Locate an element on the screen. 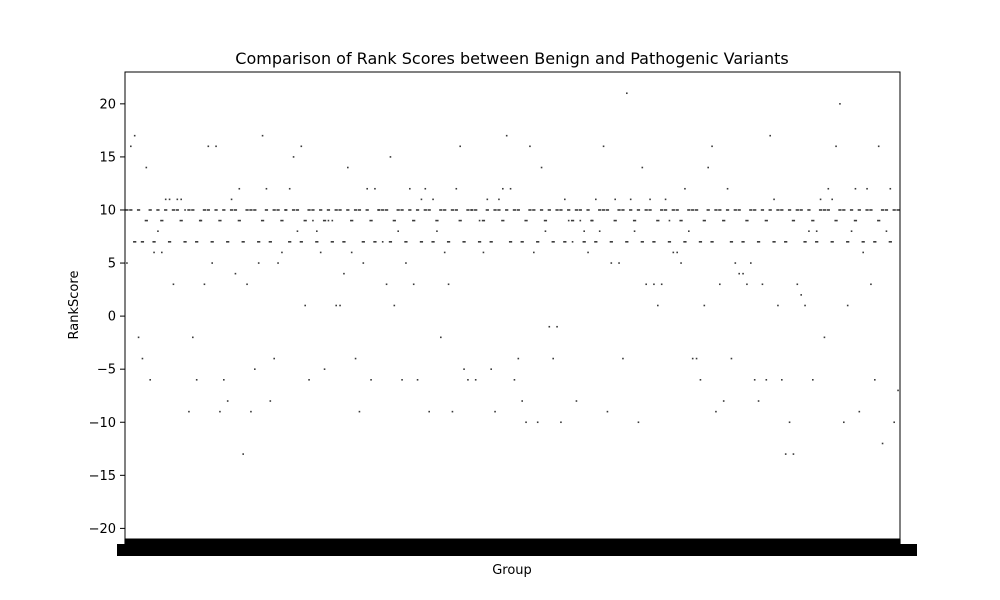 The width and height of the screenshot is (1000, 600). y-tick-label-20: 20 is located at coordinates (107, 104).